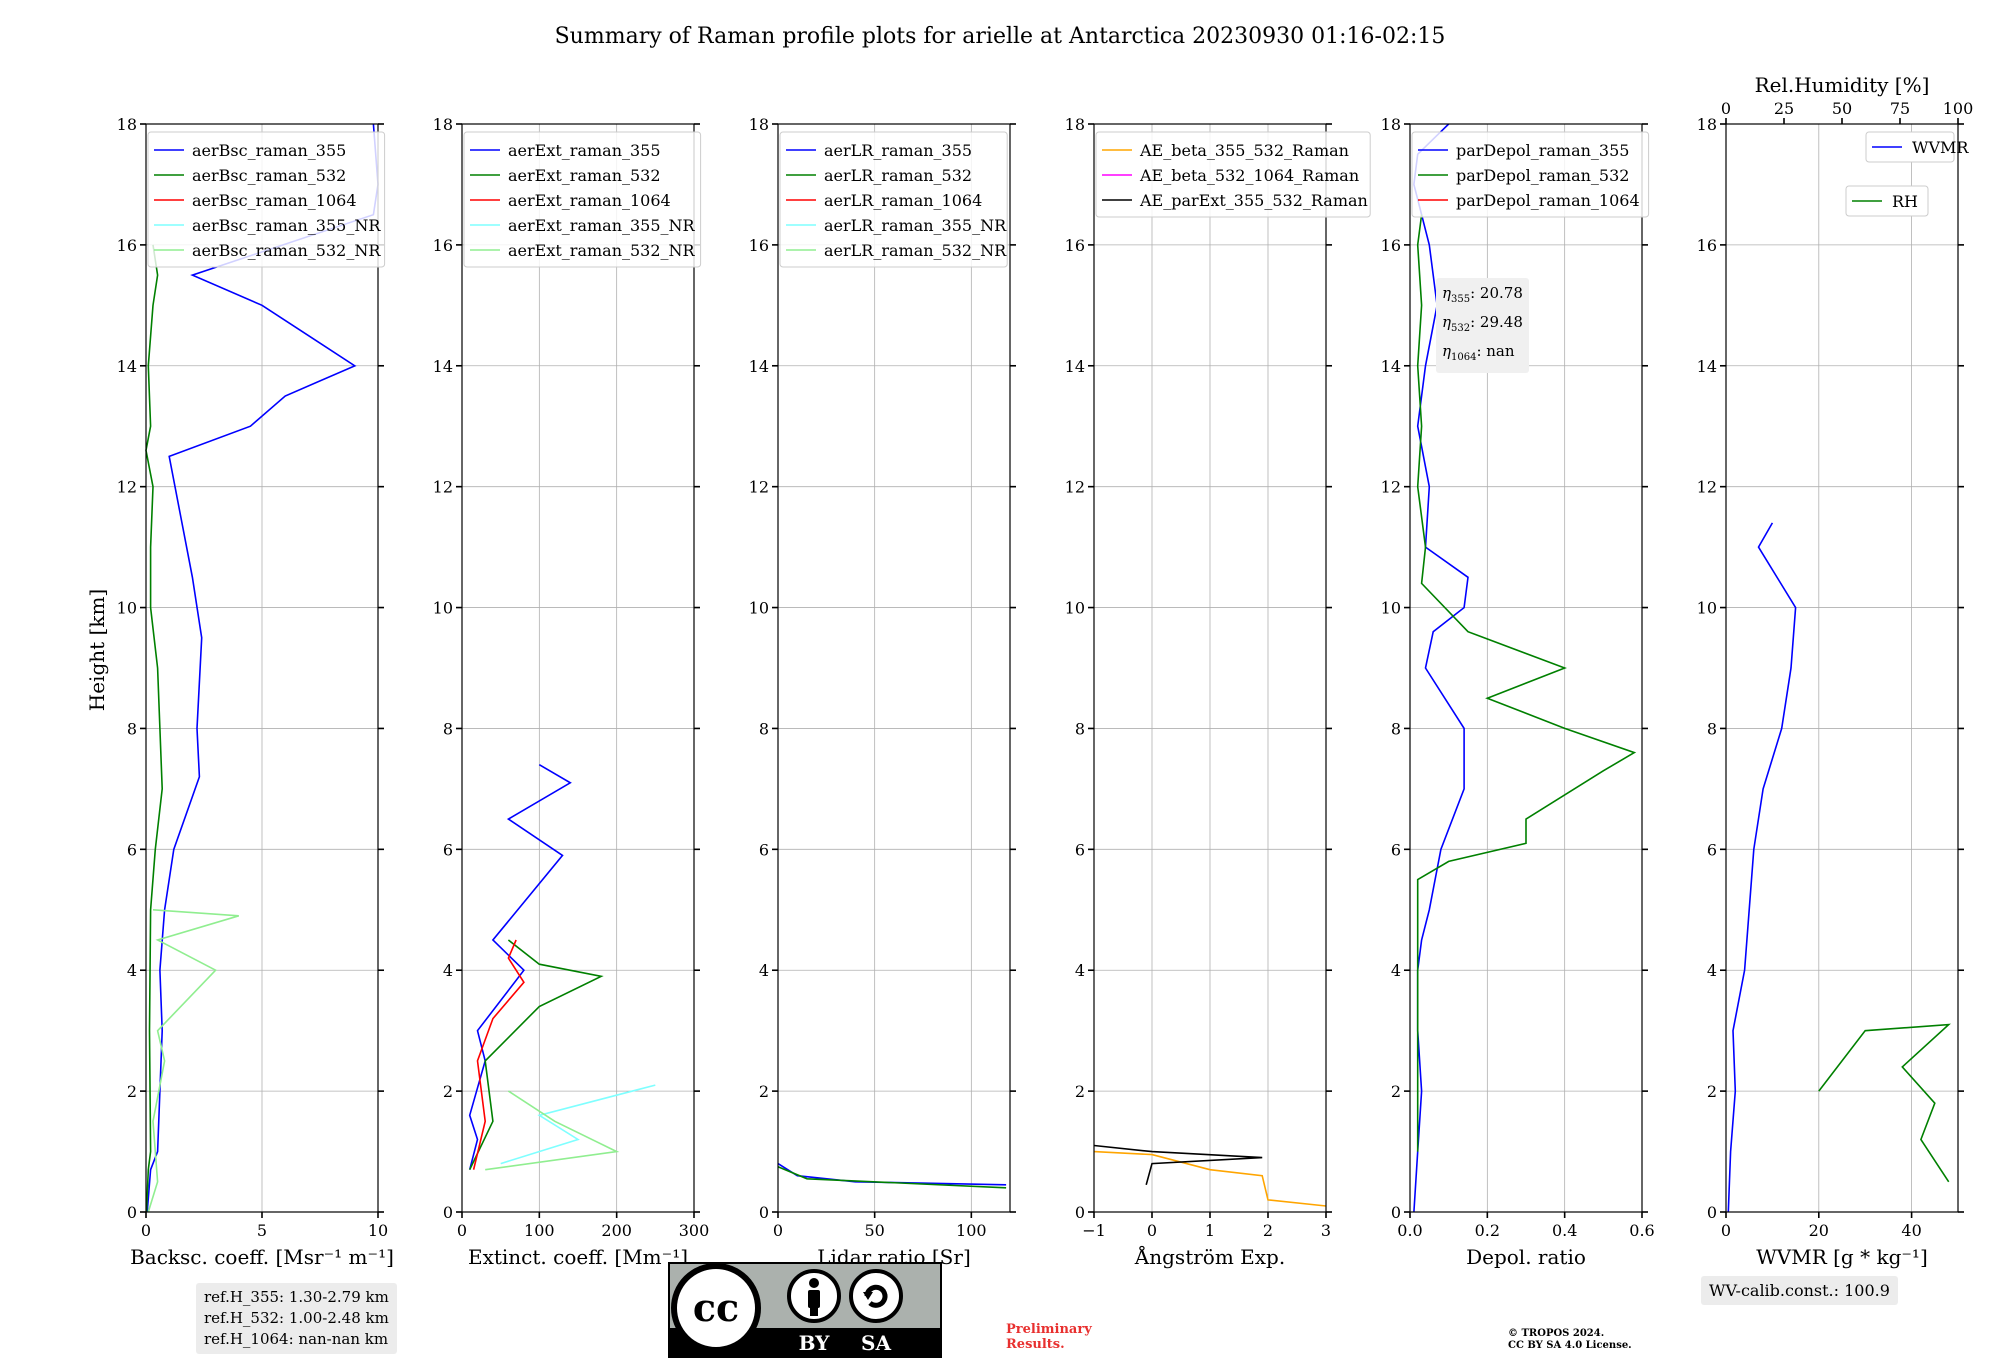 This screenshot has width=2000, height=1360. What do you see at coordinates (602, 250) in the screenshot?
I see `legend-label-aerExt_raman_532_NR: aerExt_raman_532_NR` at bounding box center [602, 250].